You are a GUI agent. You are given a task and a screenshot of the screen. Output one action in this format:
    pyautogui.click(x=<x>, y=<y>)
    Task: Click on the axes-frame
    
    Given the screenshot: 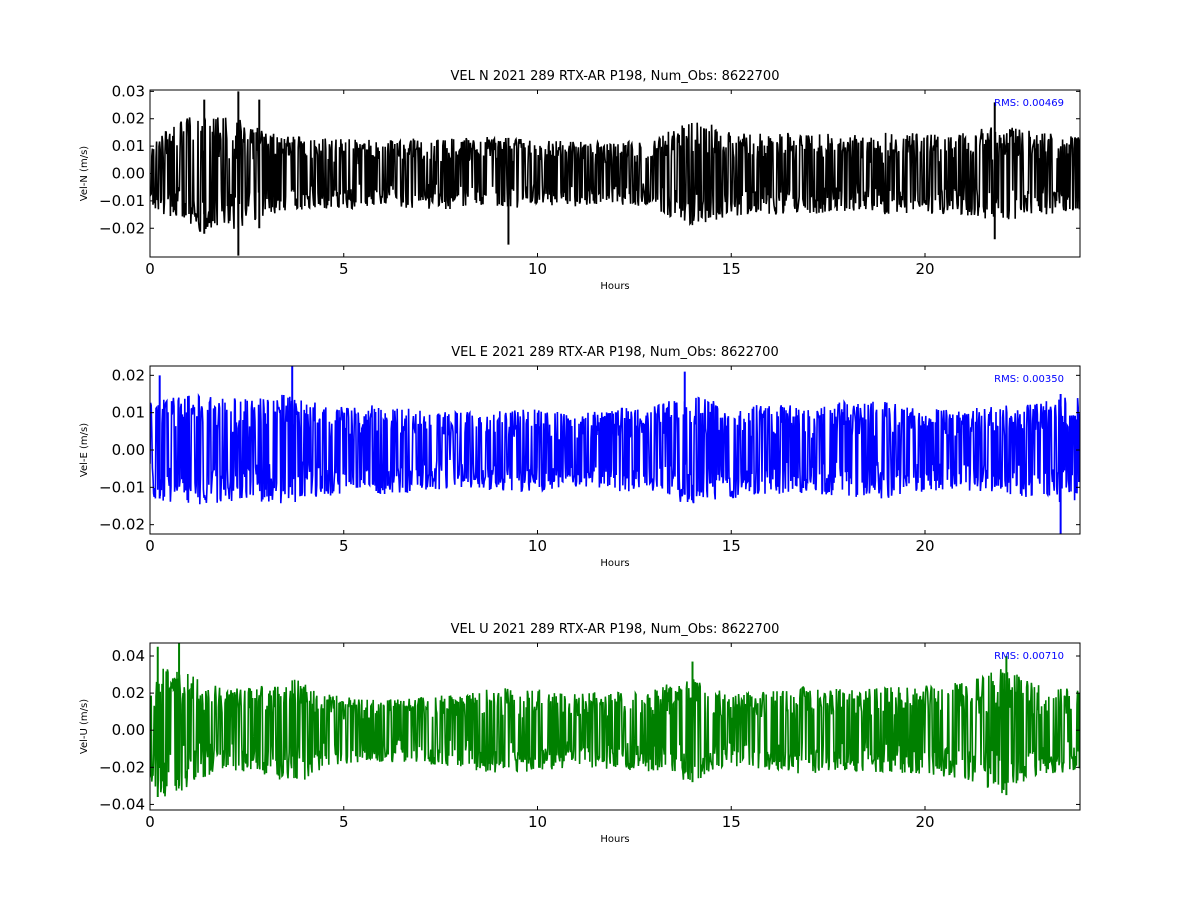 What is the action you would take?
    pyautogui.click(x=615, y=726)
    